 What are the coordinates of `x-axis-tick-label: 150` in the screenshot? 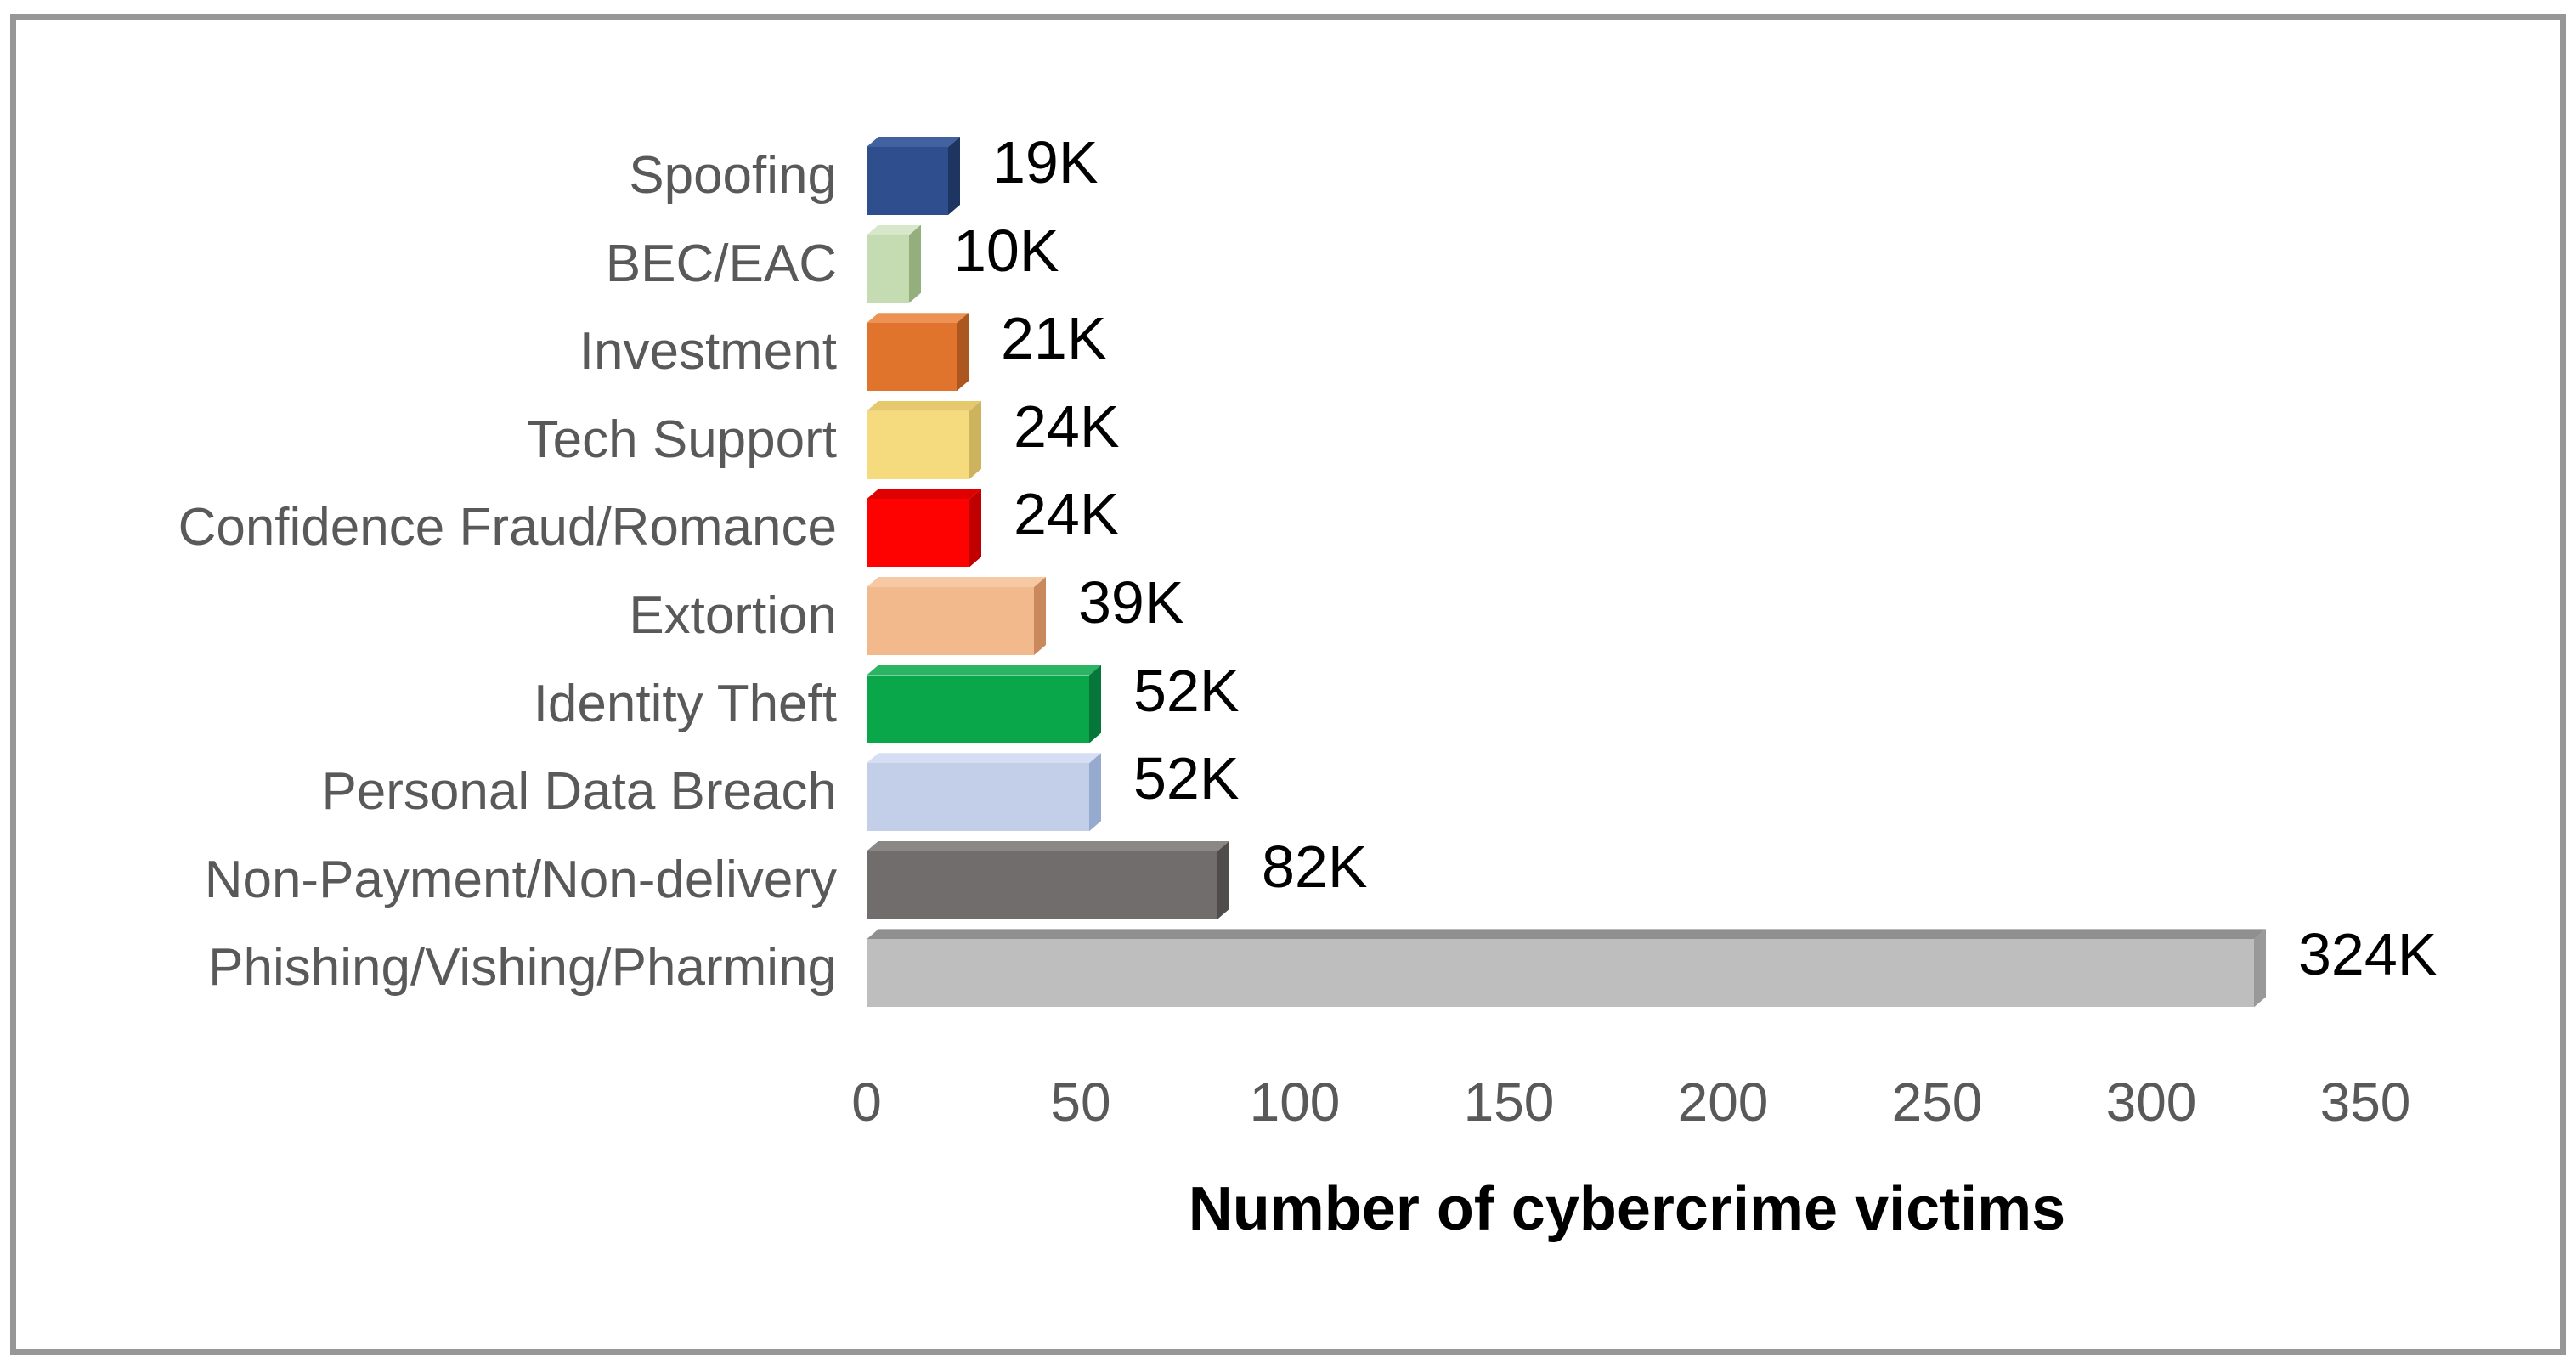 It's located at (1509, 1102).